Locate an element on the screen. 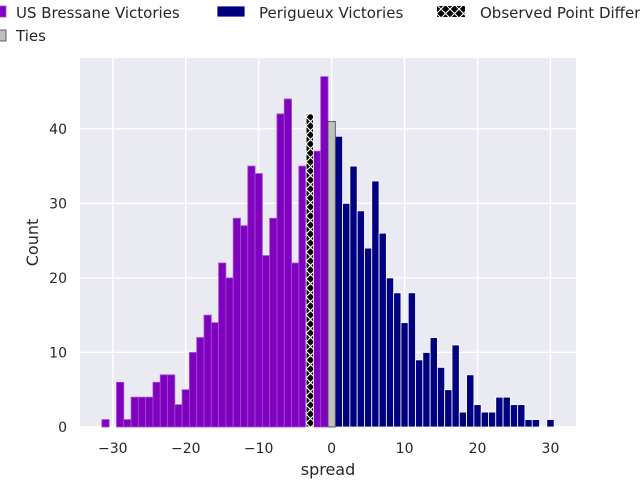 The image size is (640, 480). x-axis-label: spread is located at coordinates (328, 469).